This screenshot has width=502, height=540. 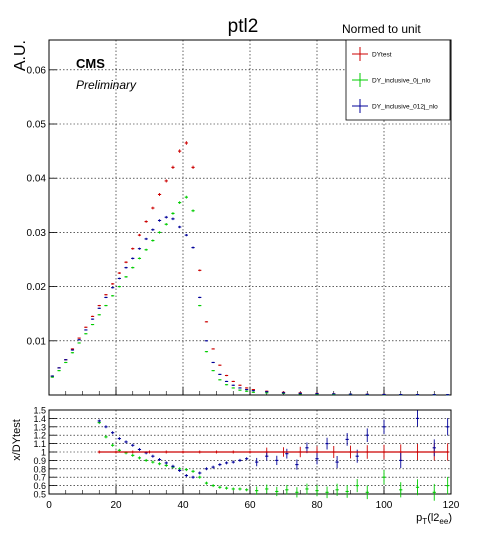 What do you see at coordinates (424, 521) in the screenshot?
I see `x-axis-label-sub-t: T` at bounding box center [424, 521].